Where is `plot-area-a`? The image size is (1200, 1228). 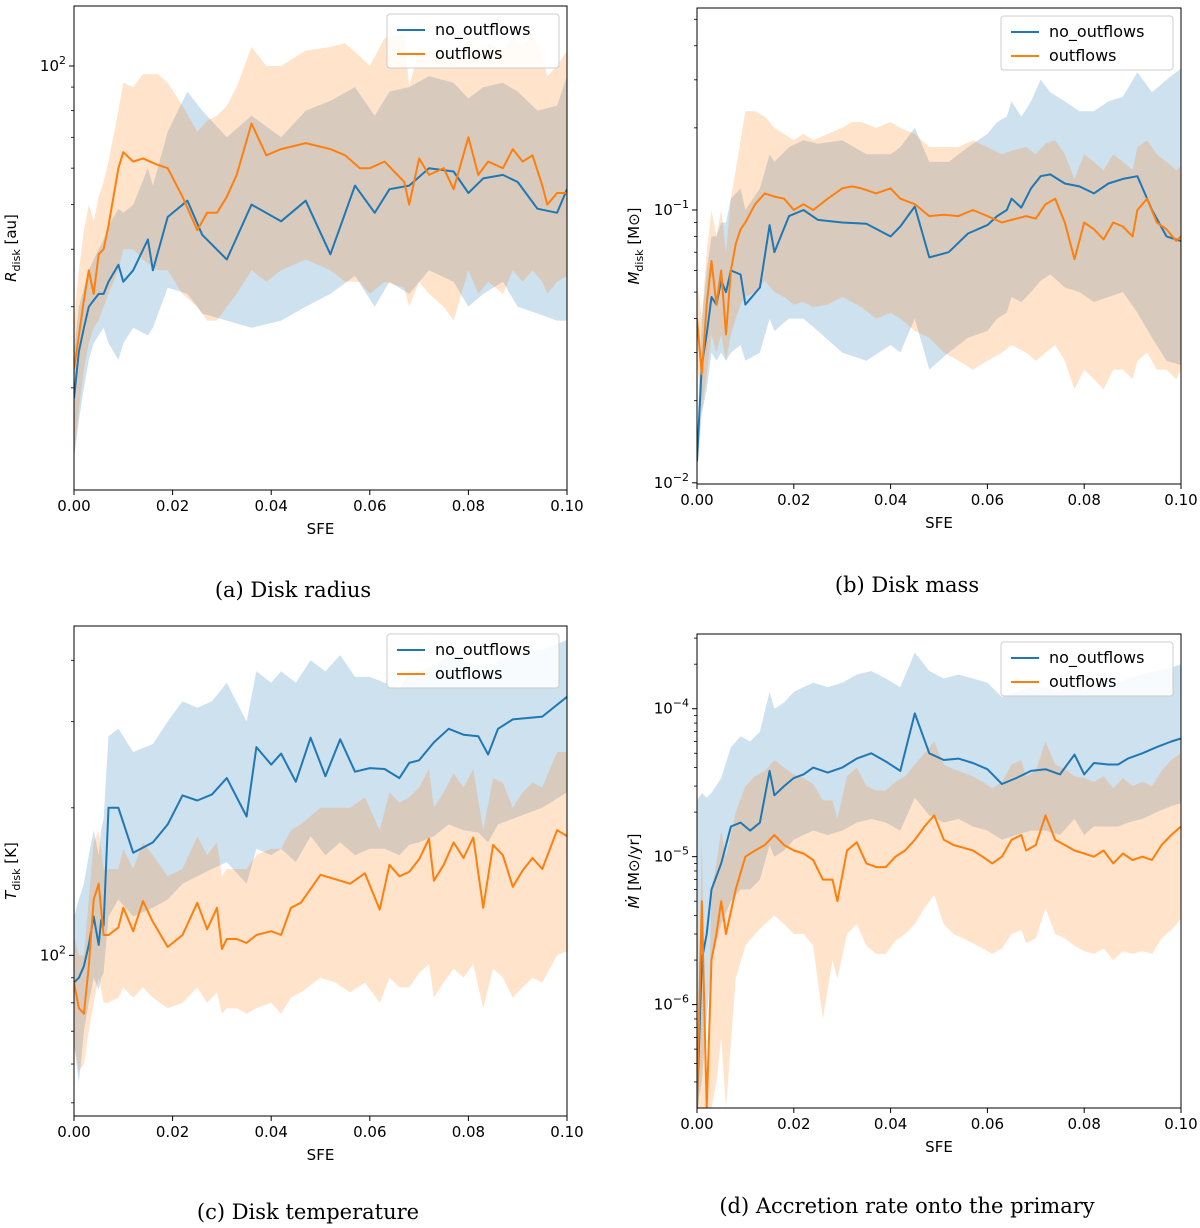 plot-area-a is located at coordinates (320, 246).